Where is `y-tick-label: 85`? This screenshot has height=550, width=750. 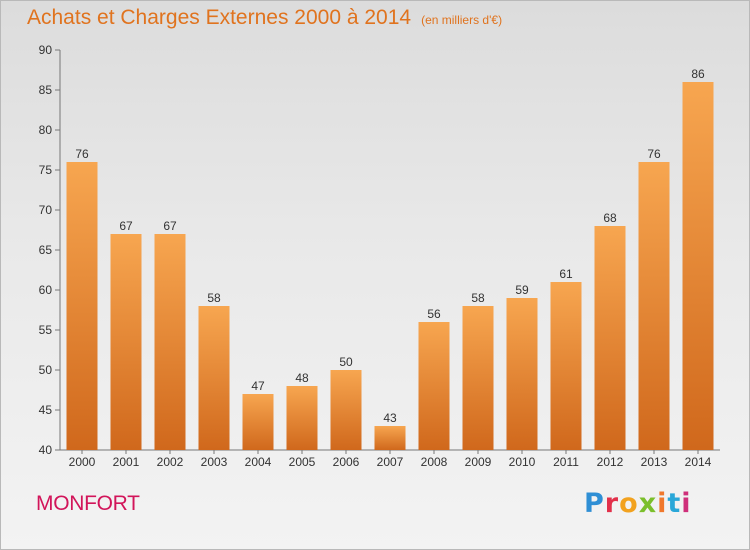 y-tick-label: 85 is located at coordinates (46, 90).